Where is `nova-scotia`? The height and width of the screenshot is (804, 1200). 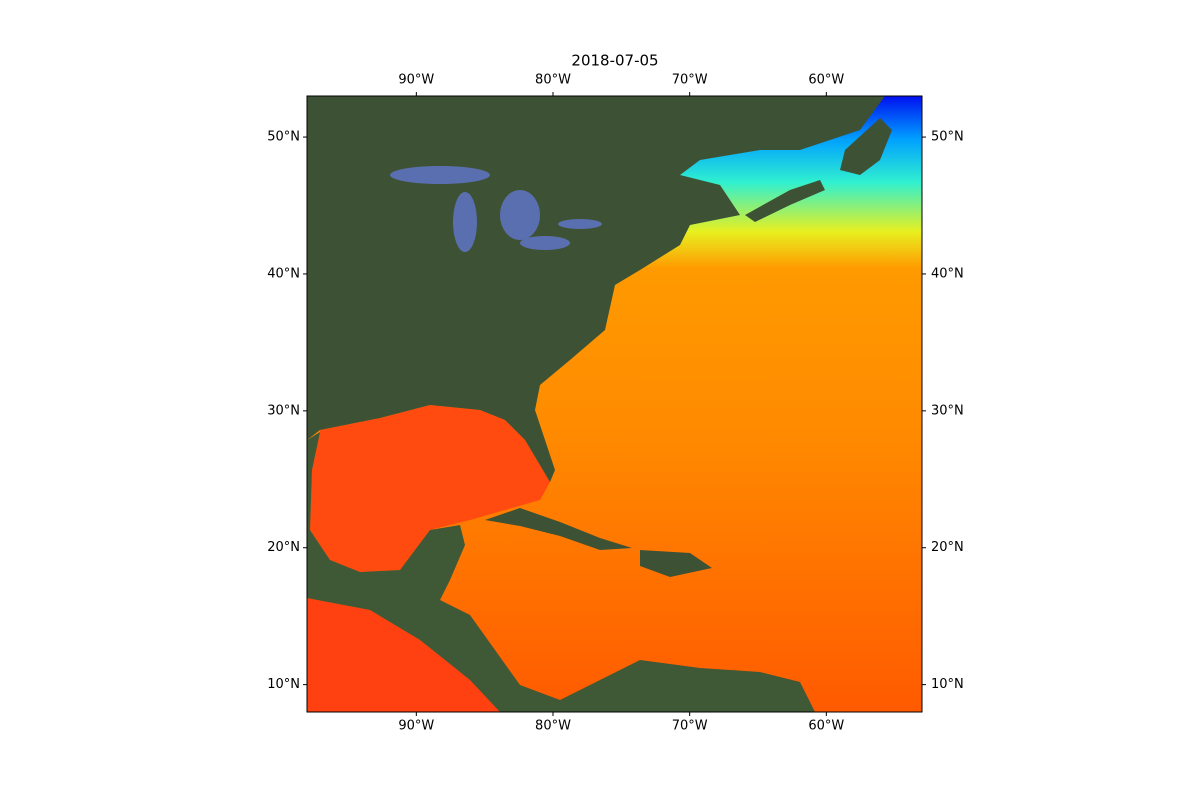 nova-scotia is located at coordinates (785, 201).